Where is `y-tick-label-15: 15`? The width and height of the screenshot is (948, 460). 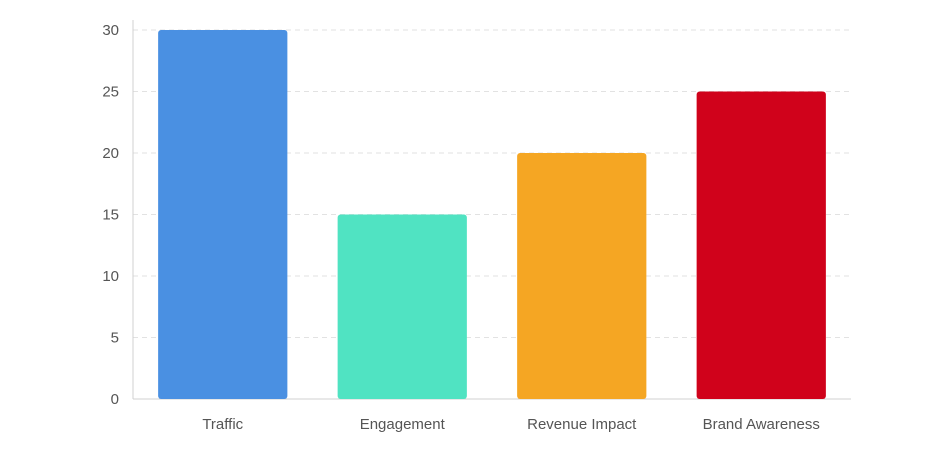 y-tick-label-15: 15 is located at coordinates (110, 215).